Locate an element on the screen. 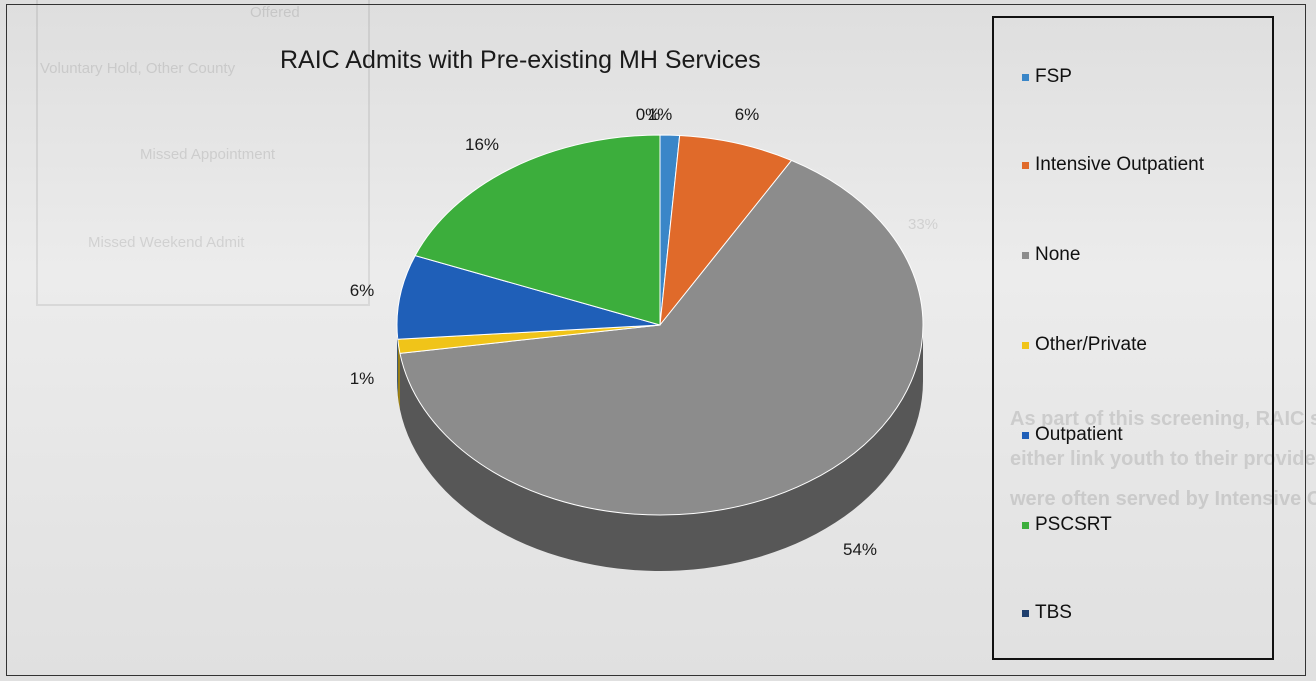  pie-side-other-private is located at coordinates (398, 374).